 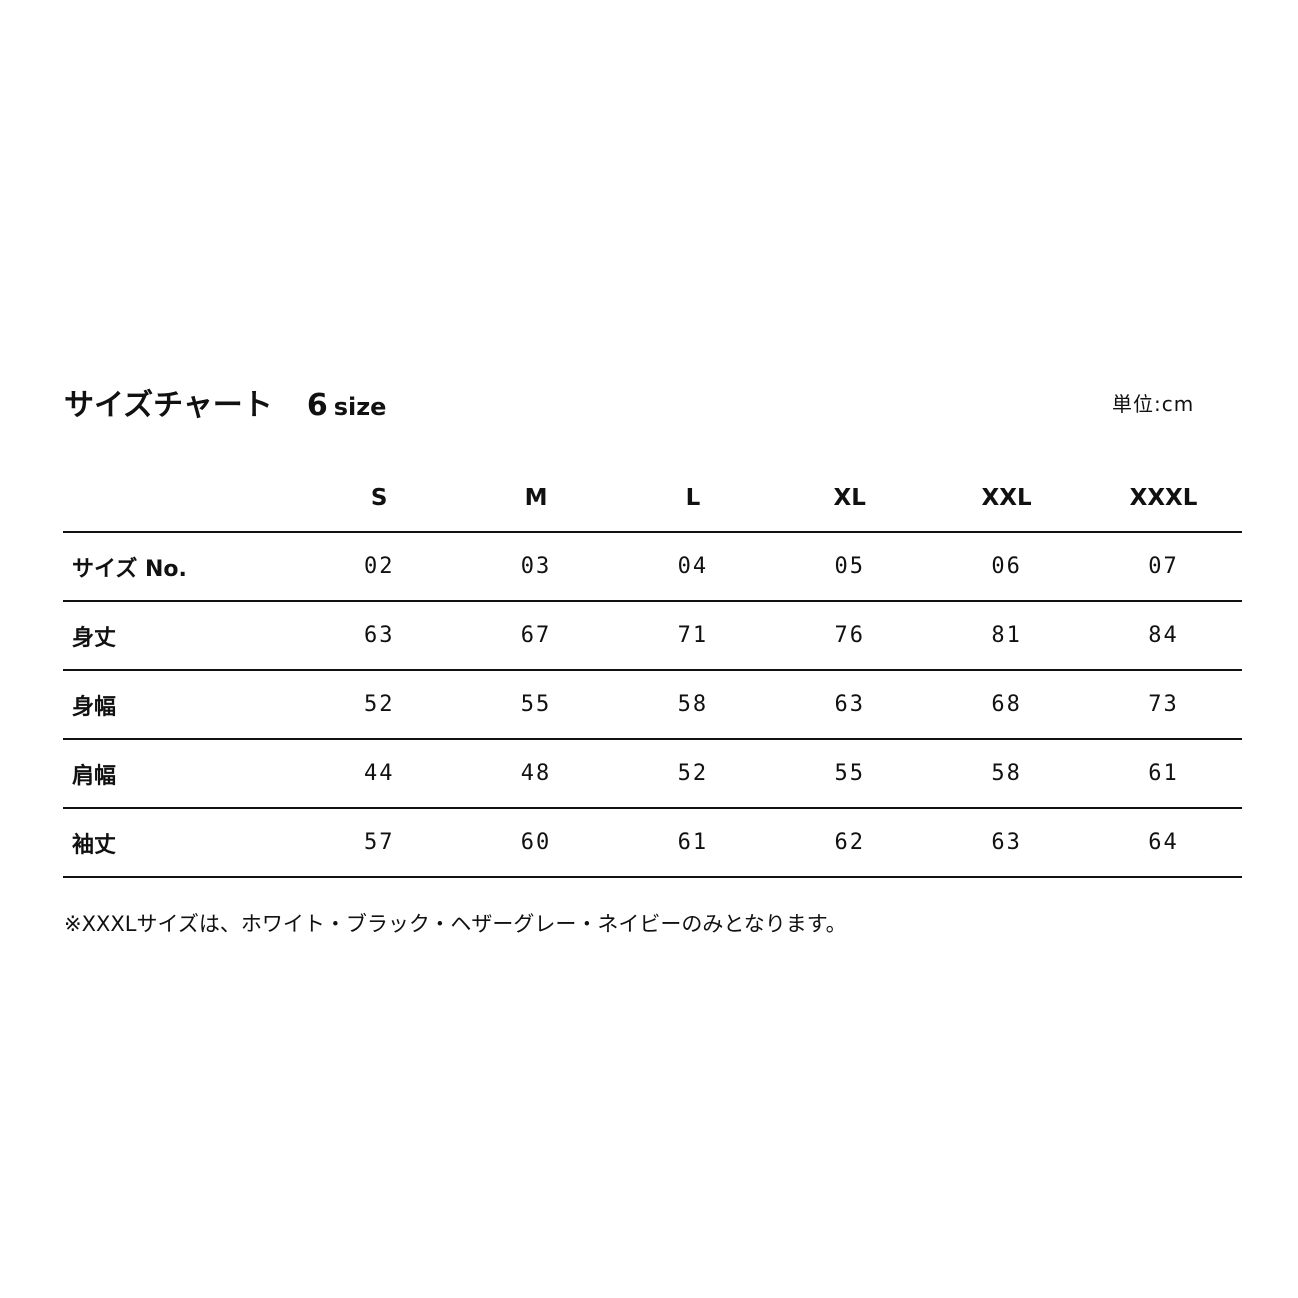 What do you see at coordinates (1163, 705) in the screenshot?
I see `table-cell: 73` at bounding box center [1163, 705].